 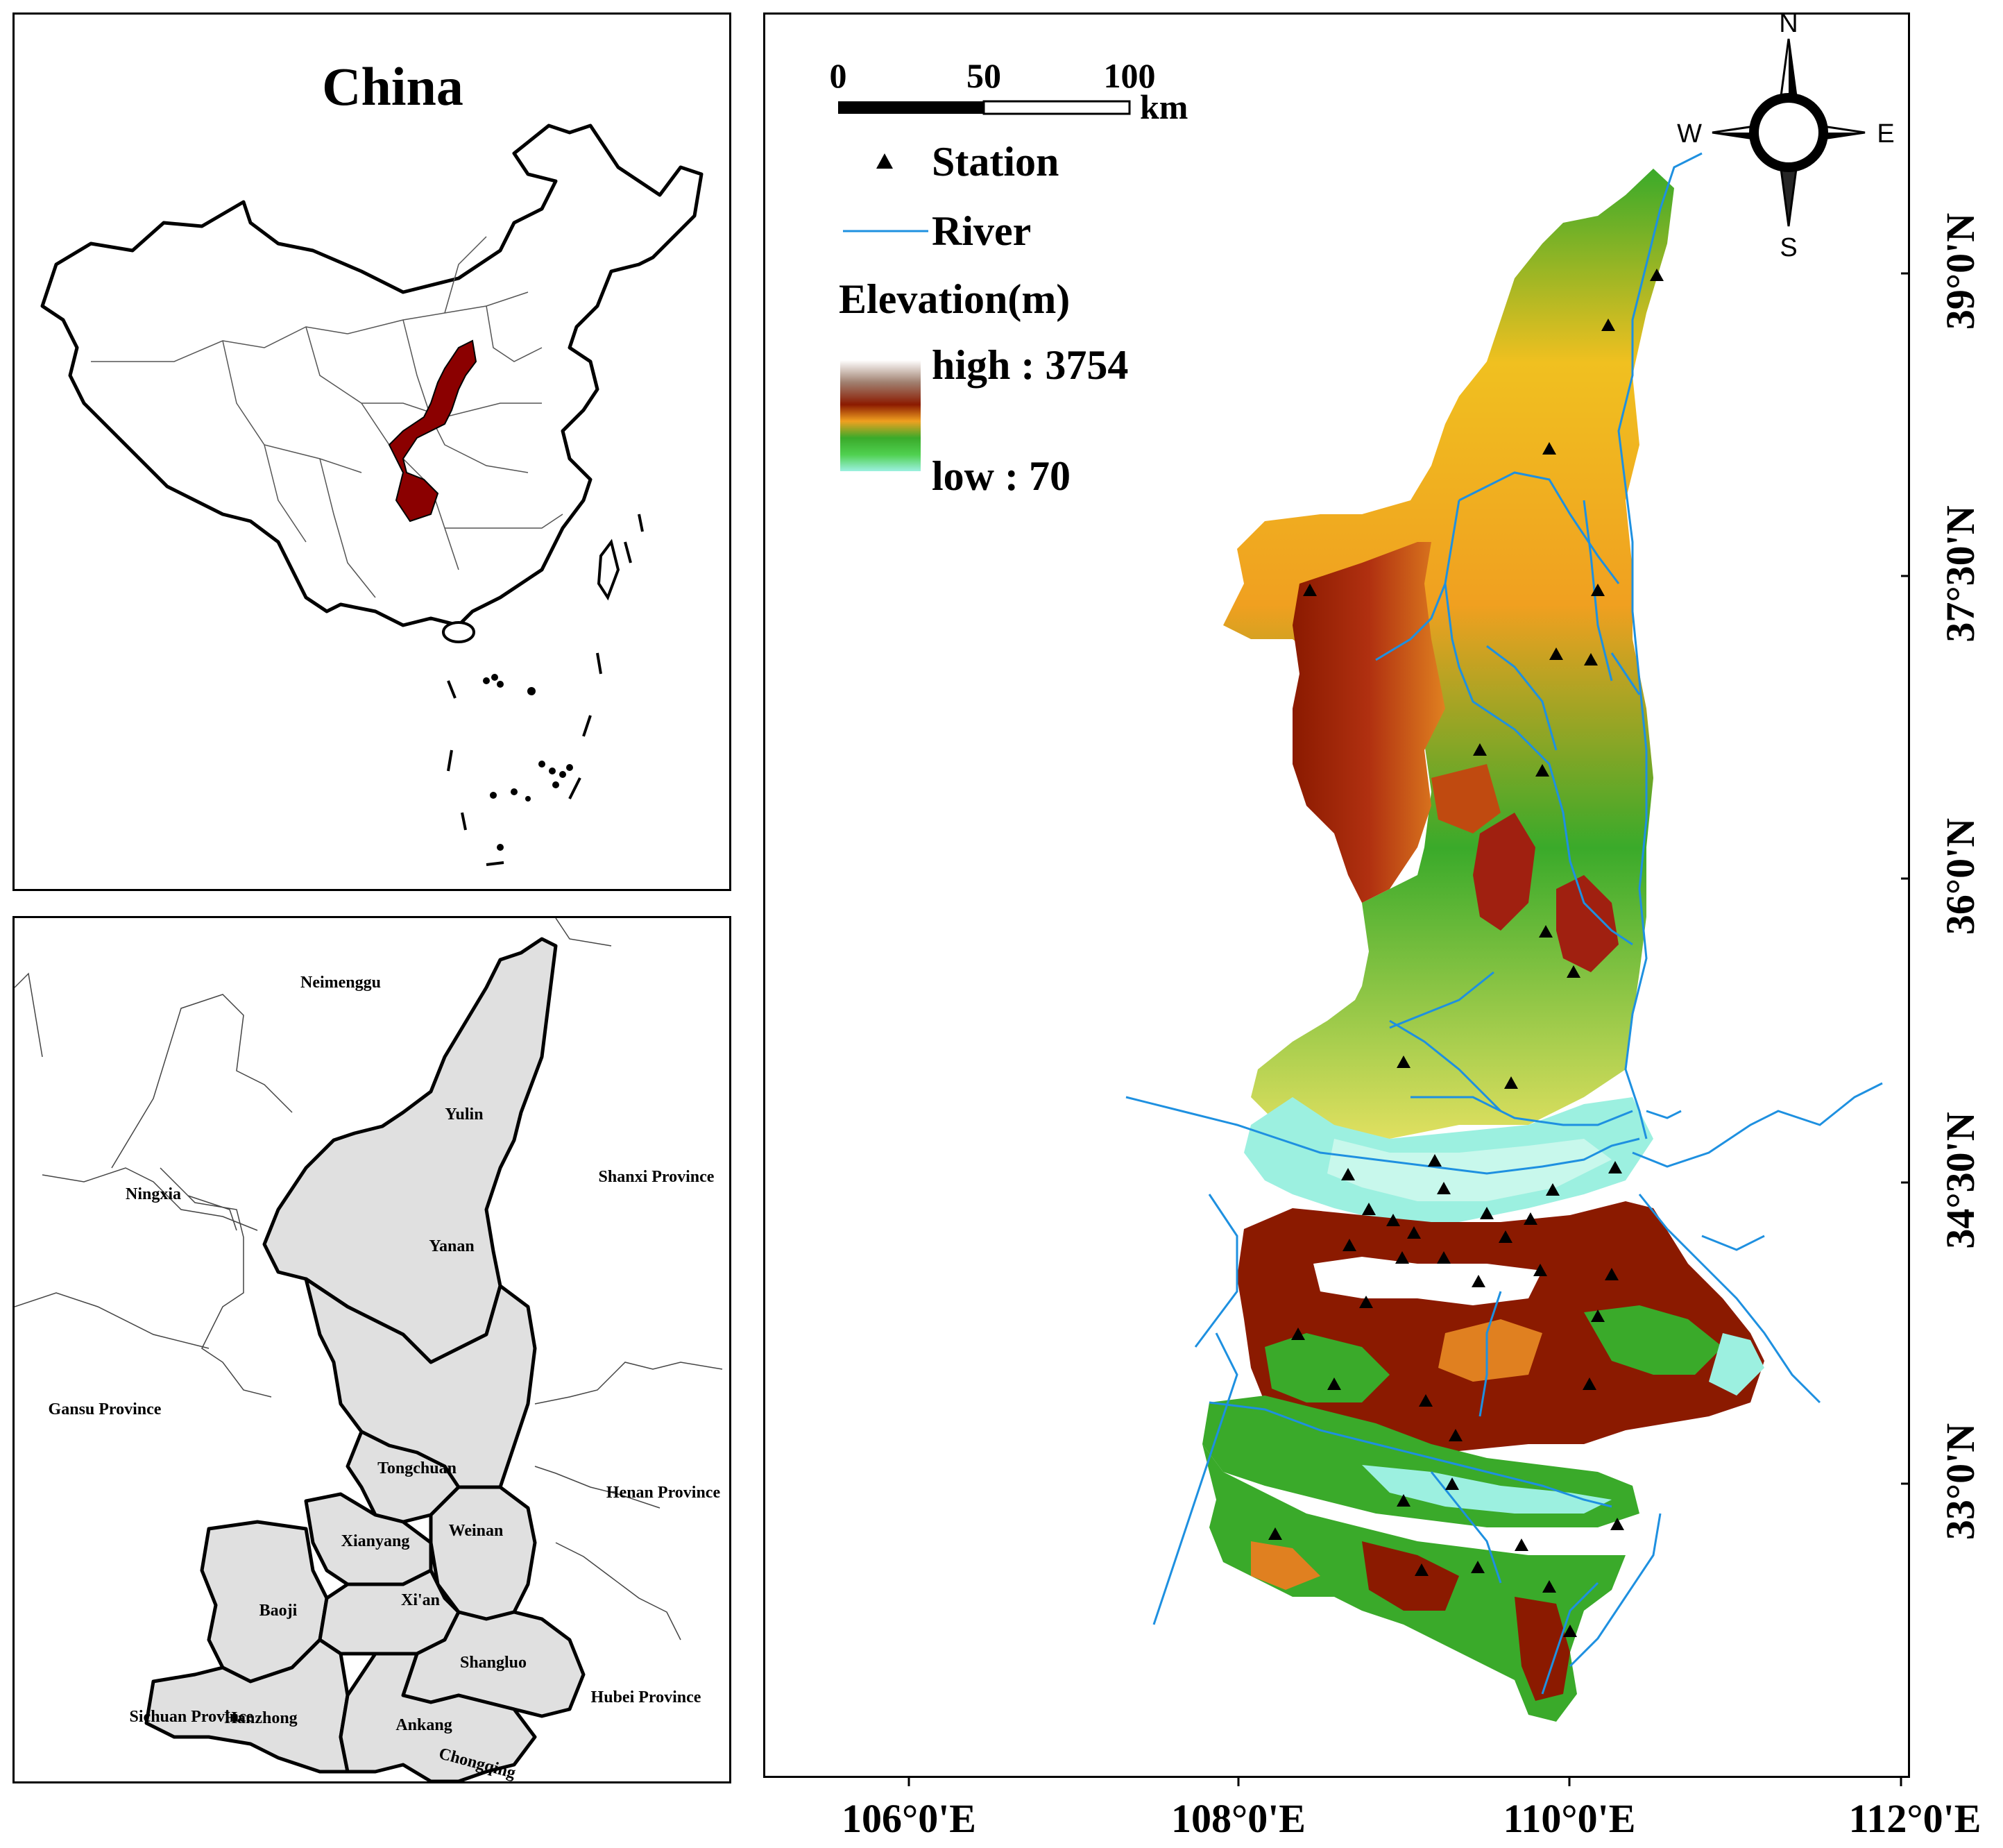 What do you see at coordinates (433, 431) in the screenshot?
I see `shaanxi-highlight` at bounding box center [433, 431].